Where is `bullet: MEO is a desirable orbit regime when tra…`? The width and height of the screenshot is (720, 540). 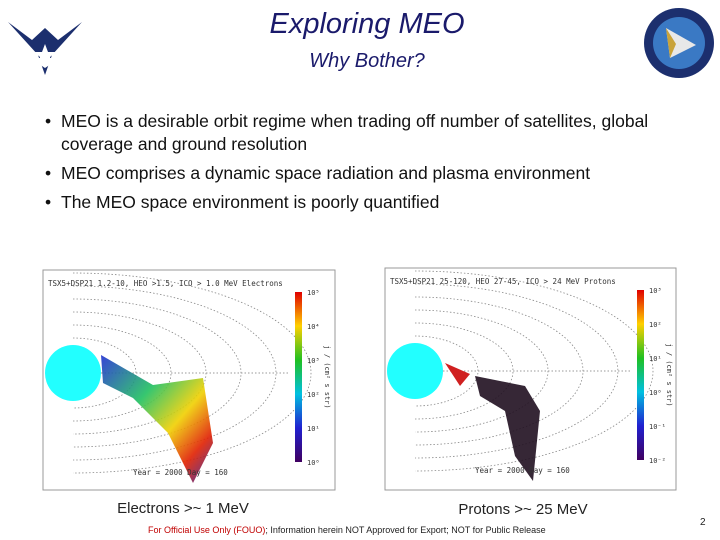 bullet: MEO is a desirable orbit regime when tra… is located at coordinates (370, 133).